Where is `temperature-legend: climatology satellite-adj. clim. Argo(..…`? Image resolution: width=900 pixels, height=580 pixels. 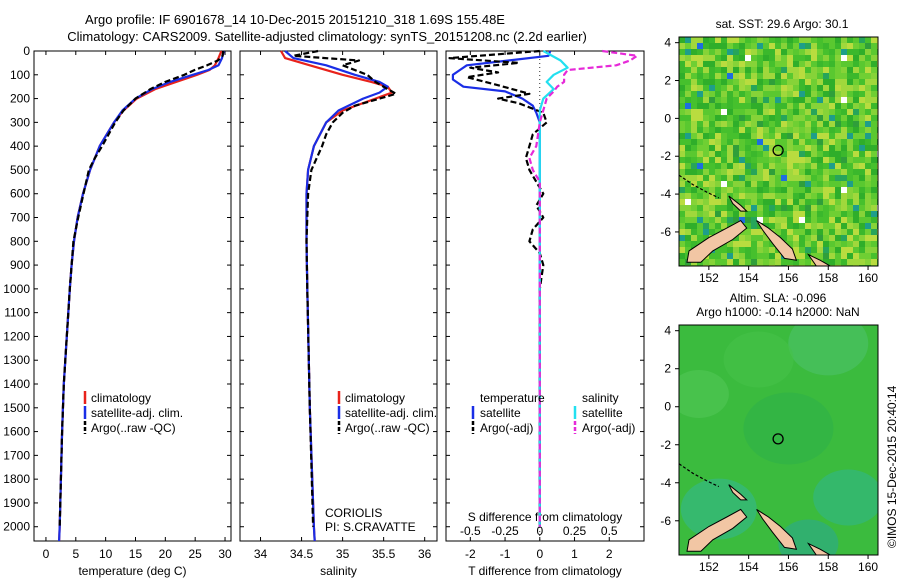 temperature-legend: climatology satellite-adj. clim. Argo(..… is located at coordinates (133, 413).